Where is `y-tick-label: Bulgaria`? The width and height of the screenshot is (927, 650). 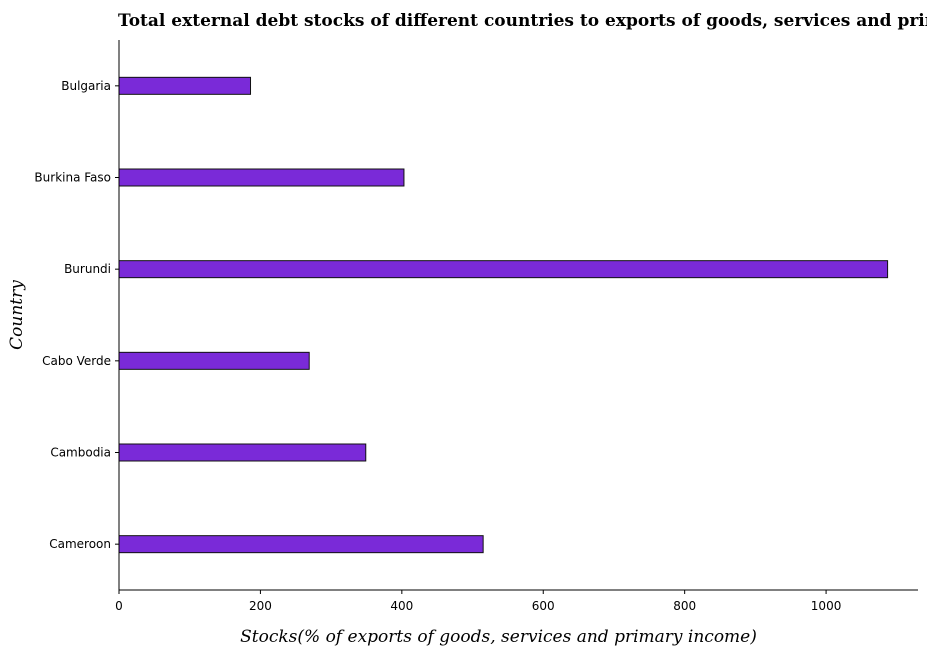 y-tick-label: Bulgaria is located at coordinates (86, 86).